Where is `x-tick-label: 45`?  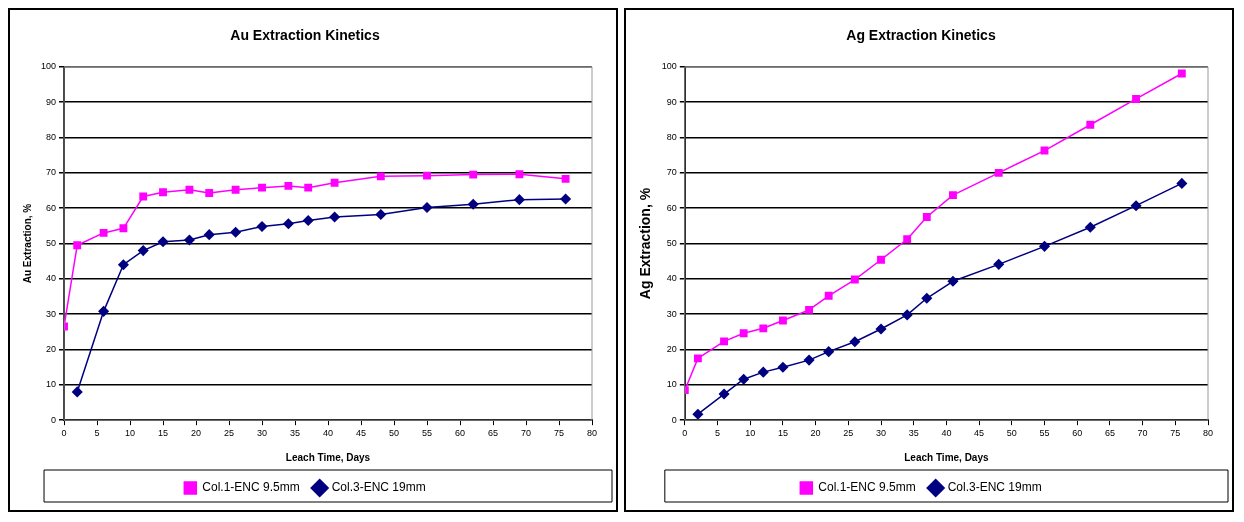
x-tick-label: 45 is located at coordinates (361, 433).